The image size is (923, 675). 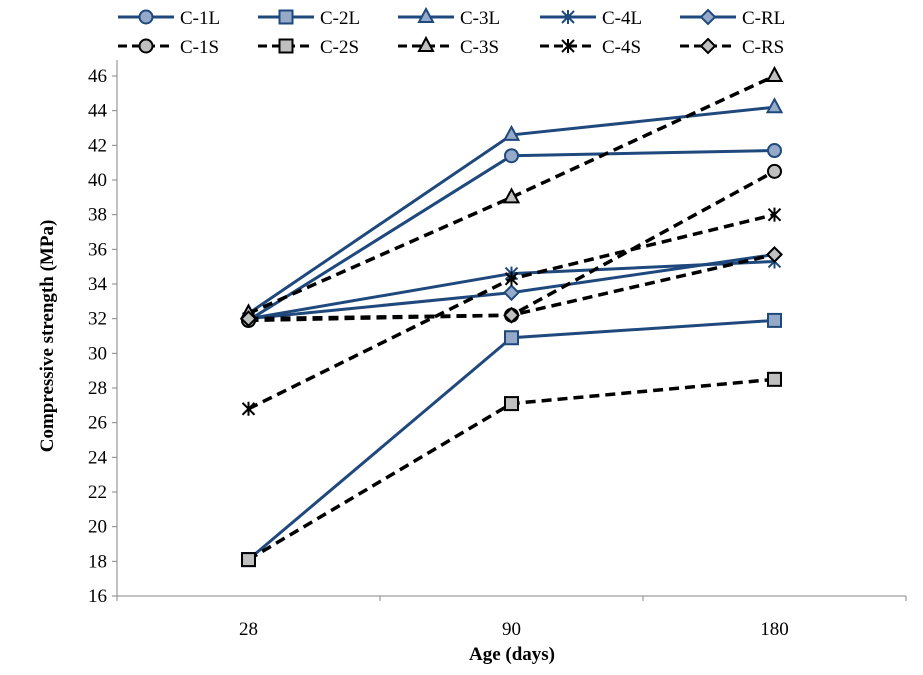 What do you see at coordinates (97, 215) in the screenshot?
I see `y-tick-label: 38` at bounding box center [97, 215].